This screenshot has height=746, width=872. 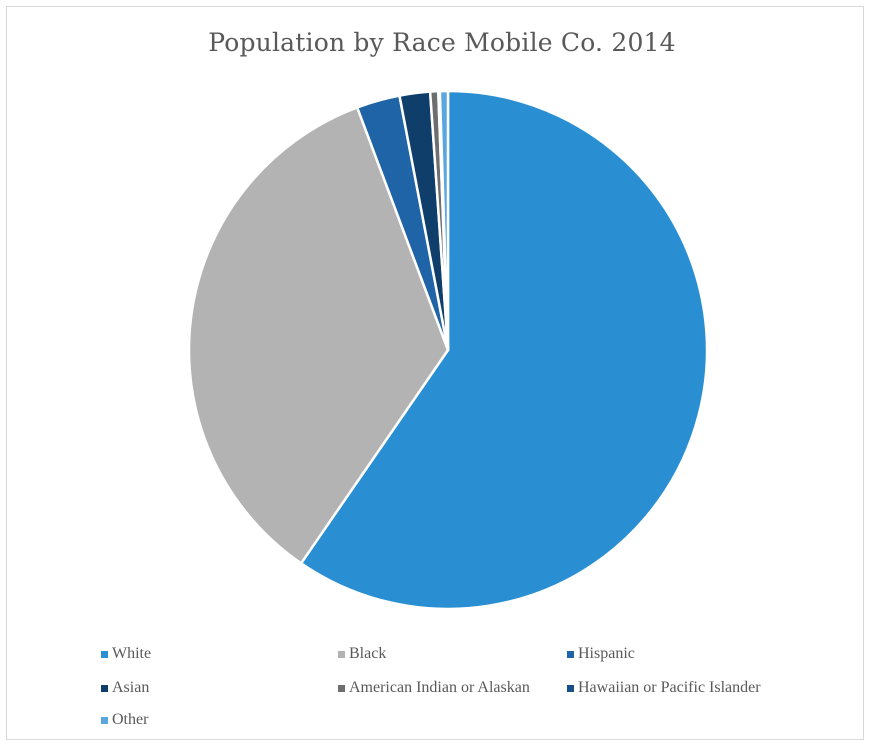 I want to click on legend-item-other: Other, so click(x=124, y=720).